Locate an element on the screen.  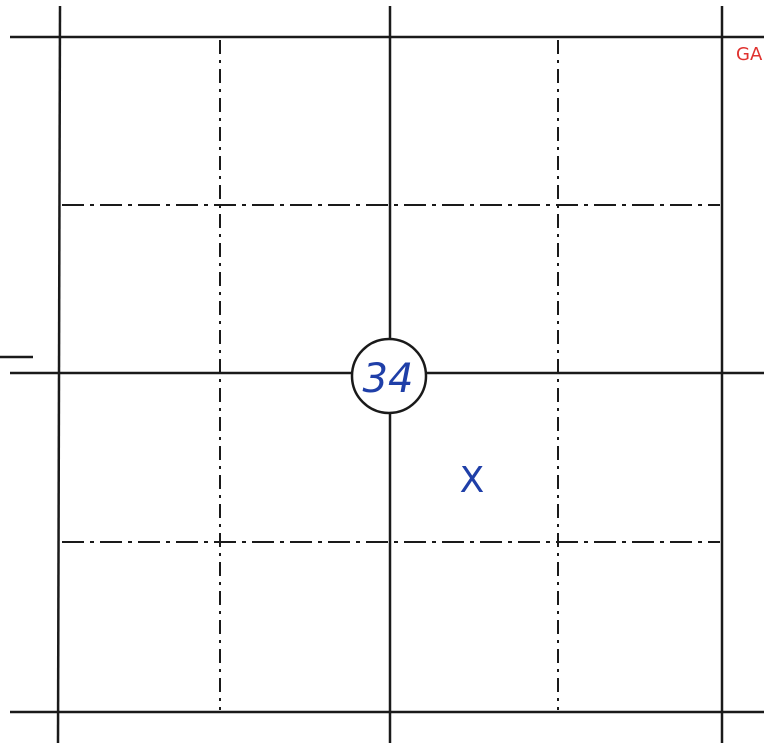
section-circle is located at coordinates (389, 376).